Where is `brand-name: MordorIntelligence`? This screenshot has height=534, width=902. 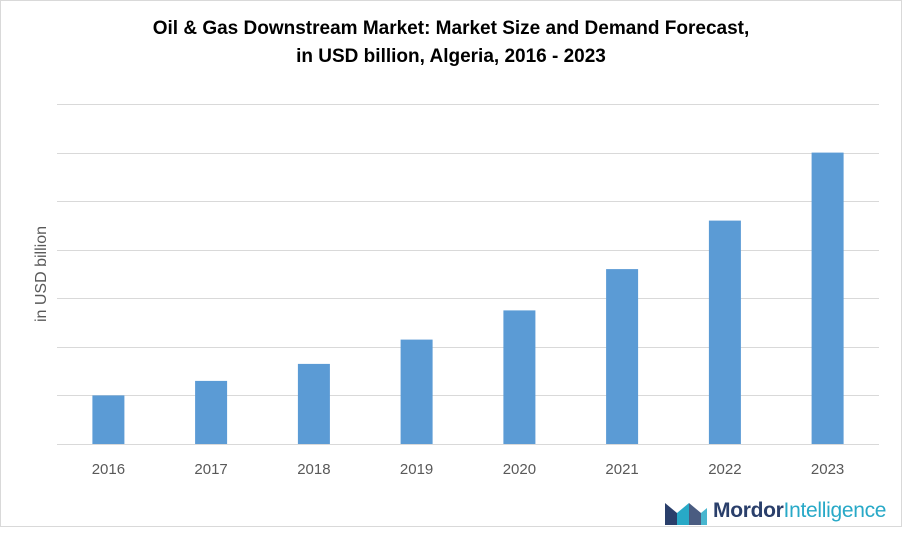 brand-name: MordorIntelligence is located at coordinates (799, 511).